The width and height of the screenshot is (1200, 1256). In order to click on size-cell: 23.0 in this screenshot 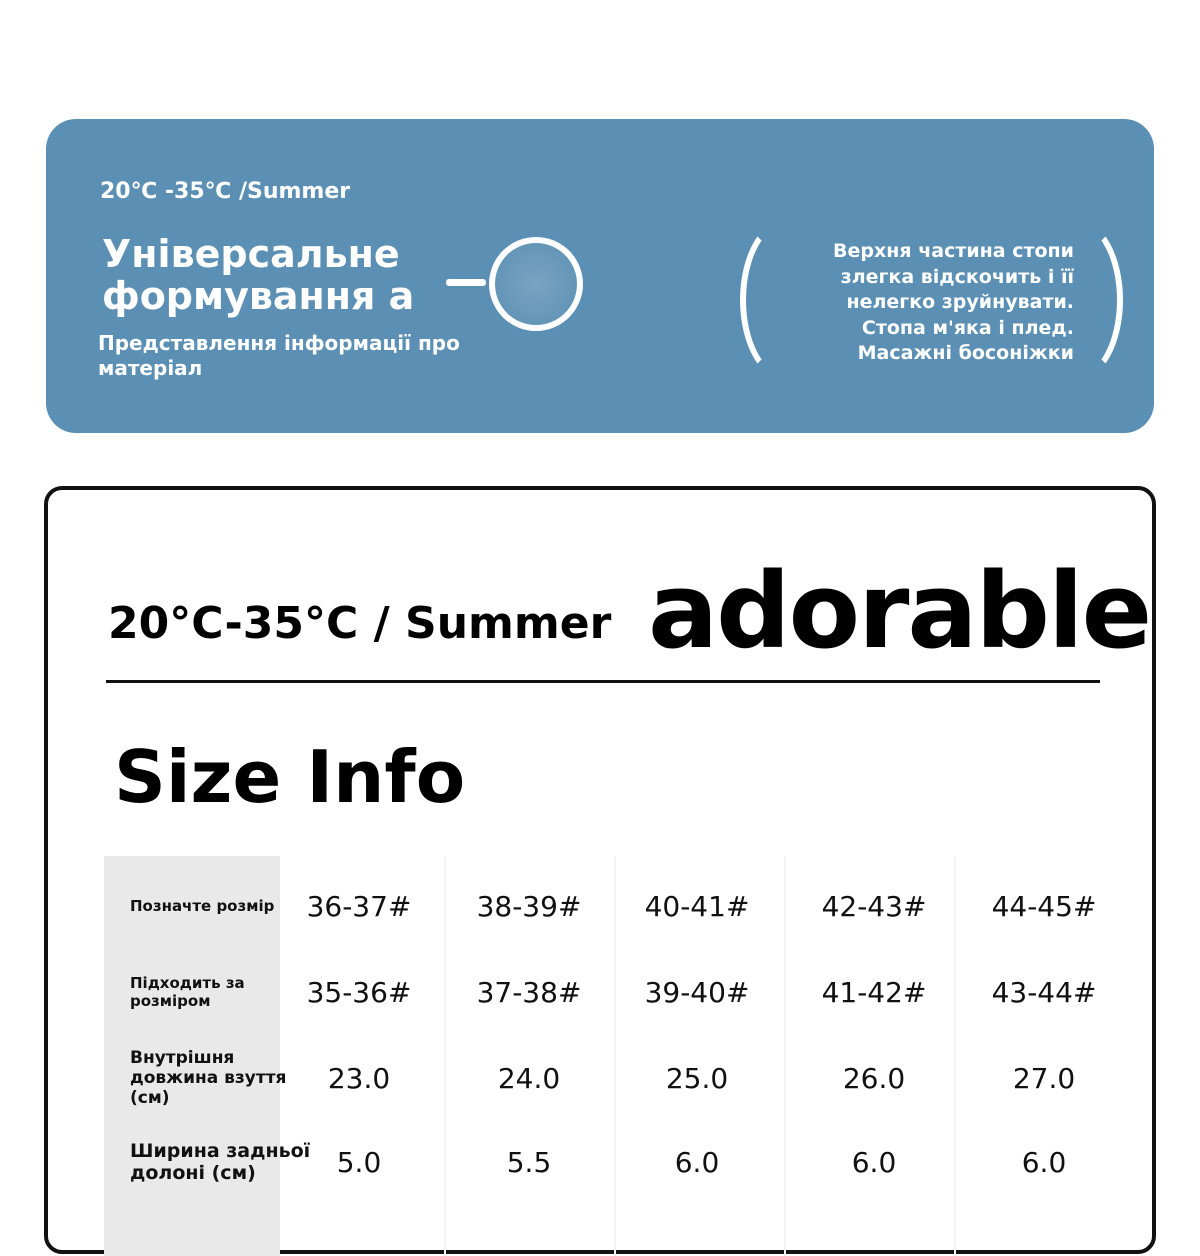, I will do `click(359, 1078)`.